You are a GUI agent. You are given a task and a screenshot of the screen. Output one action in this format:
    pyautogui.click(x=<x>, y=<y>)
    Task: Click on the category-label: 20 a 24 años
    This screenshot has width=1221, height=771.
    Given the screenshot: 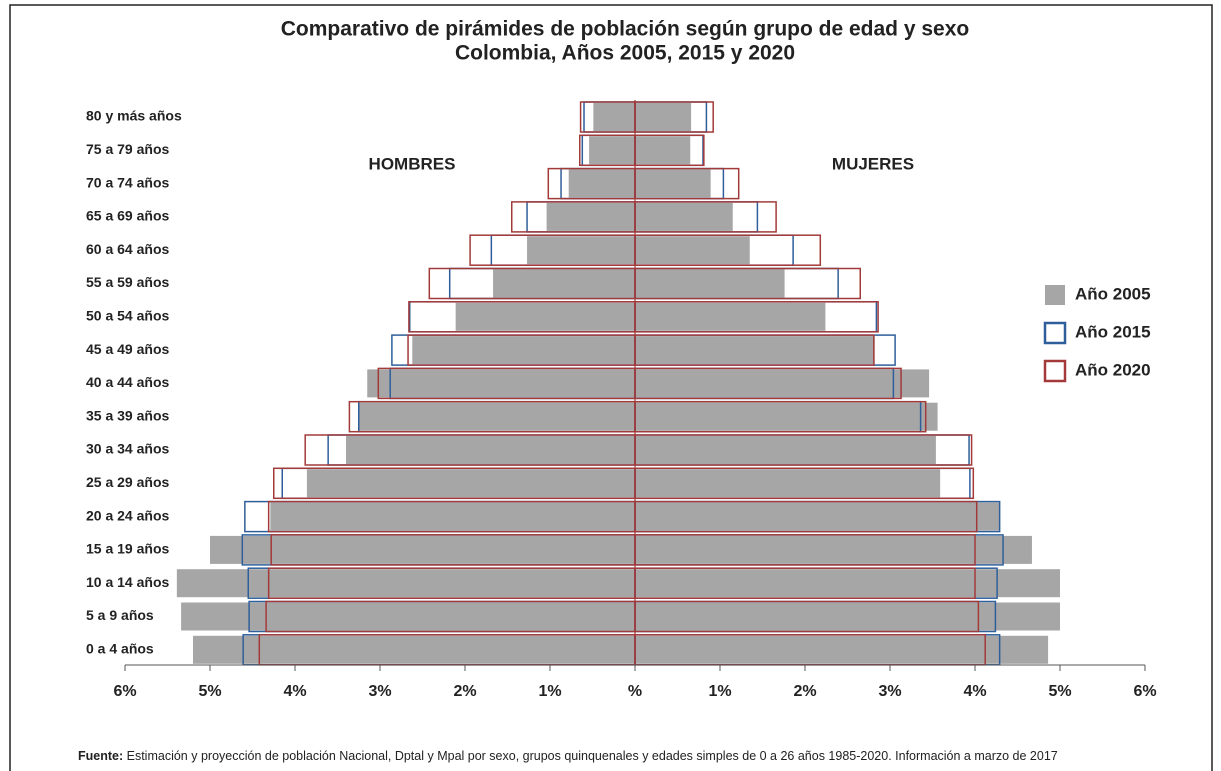 What is the action you would take?
    pyautogui.click(x=127, y=515)
    